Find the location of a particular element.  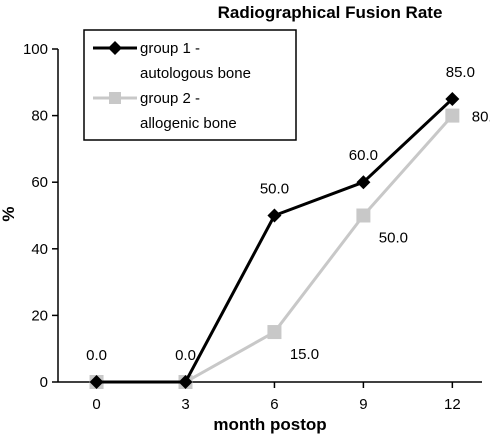

legend-label-group-2-line1: group 2 - is located at coordinates (170, 98).